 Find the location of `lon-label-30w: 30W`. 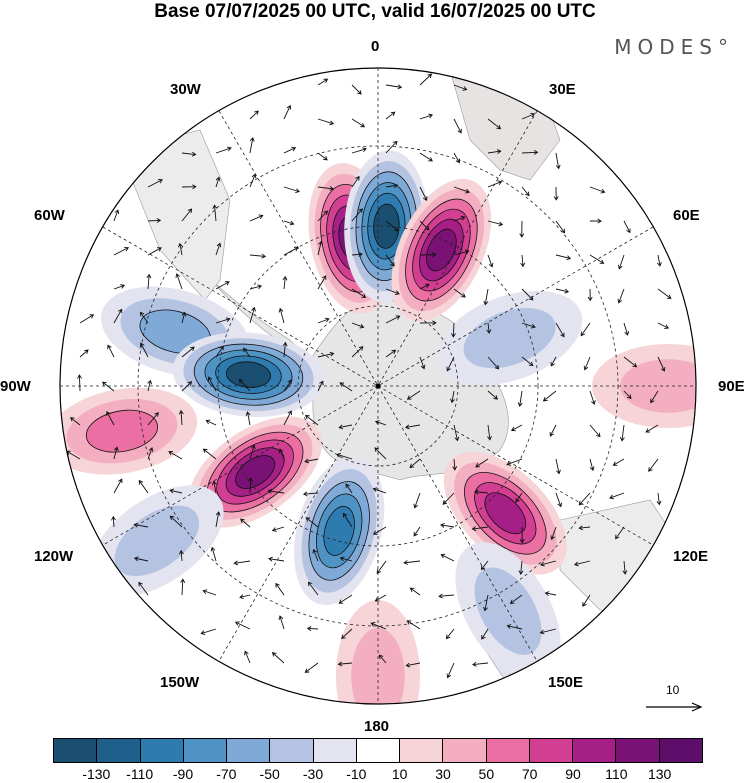

lon-label-30w: 30W is located at coordinates (185, 89).